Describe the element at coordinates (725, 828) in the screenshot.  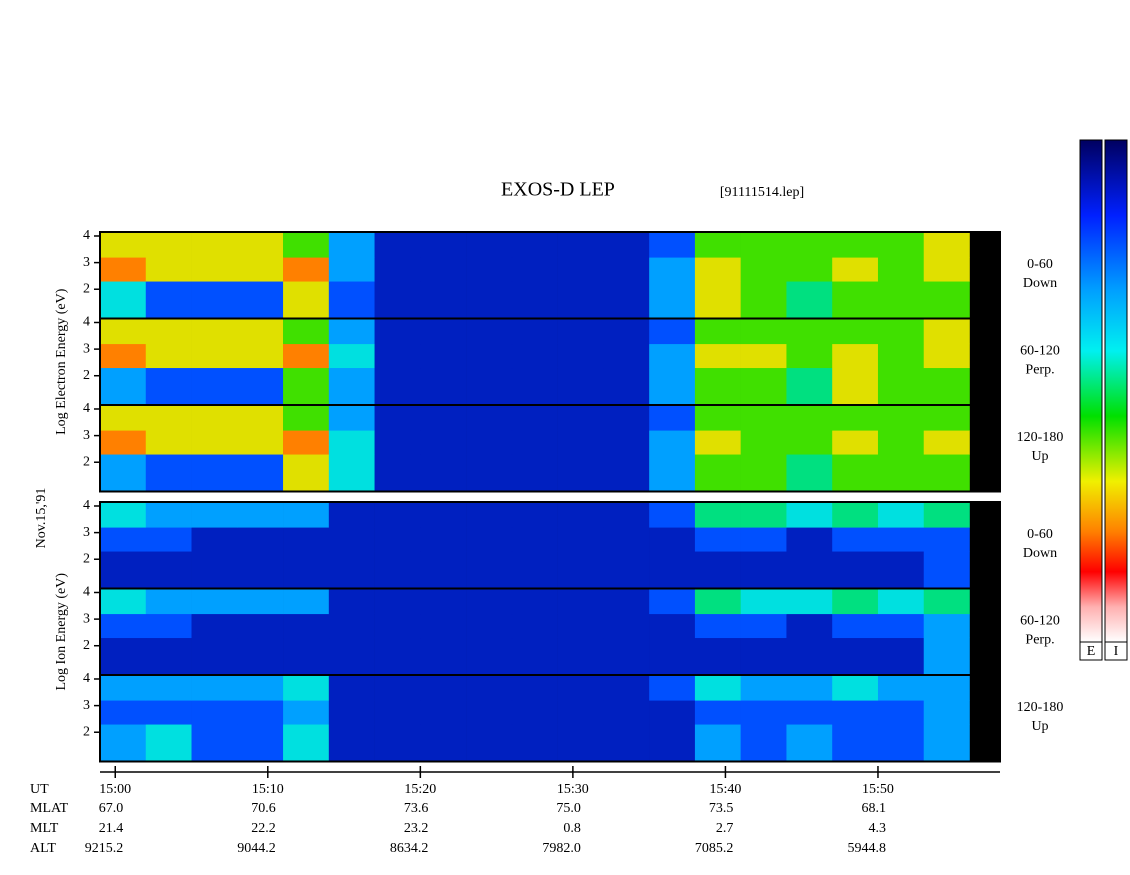
I see `orbit-value: 2.7` at that location.